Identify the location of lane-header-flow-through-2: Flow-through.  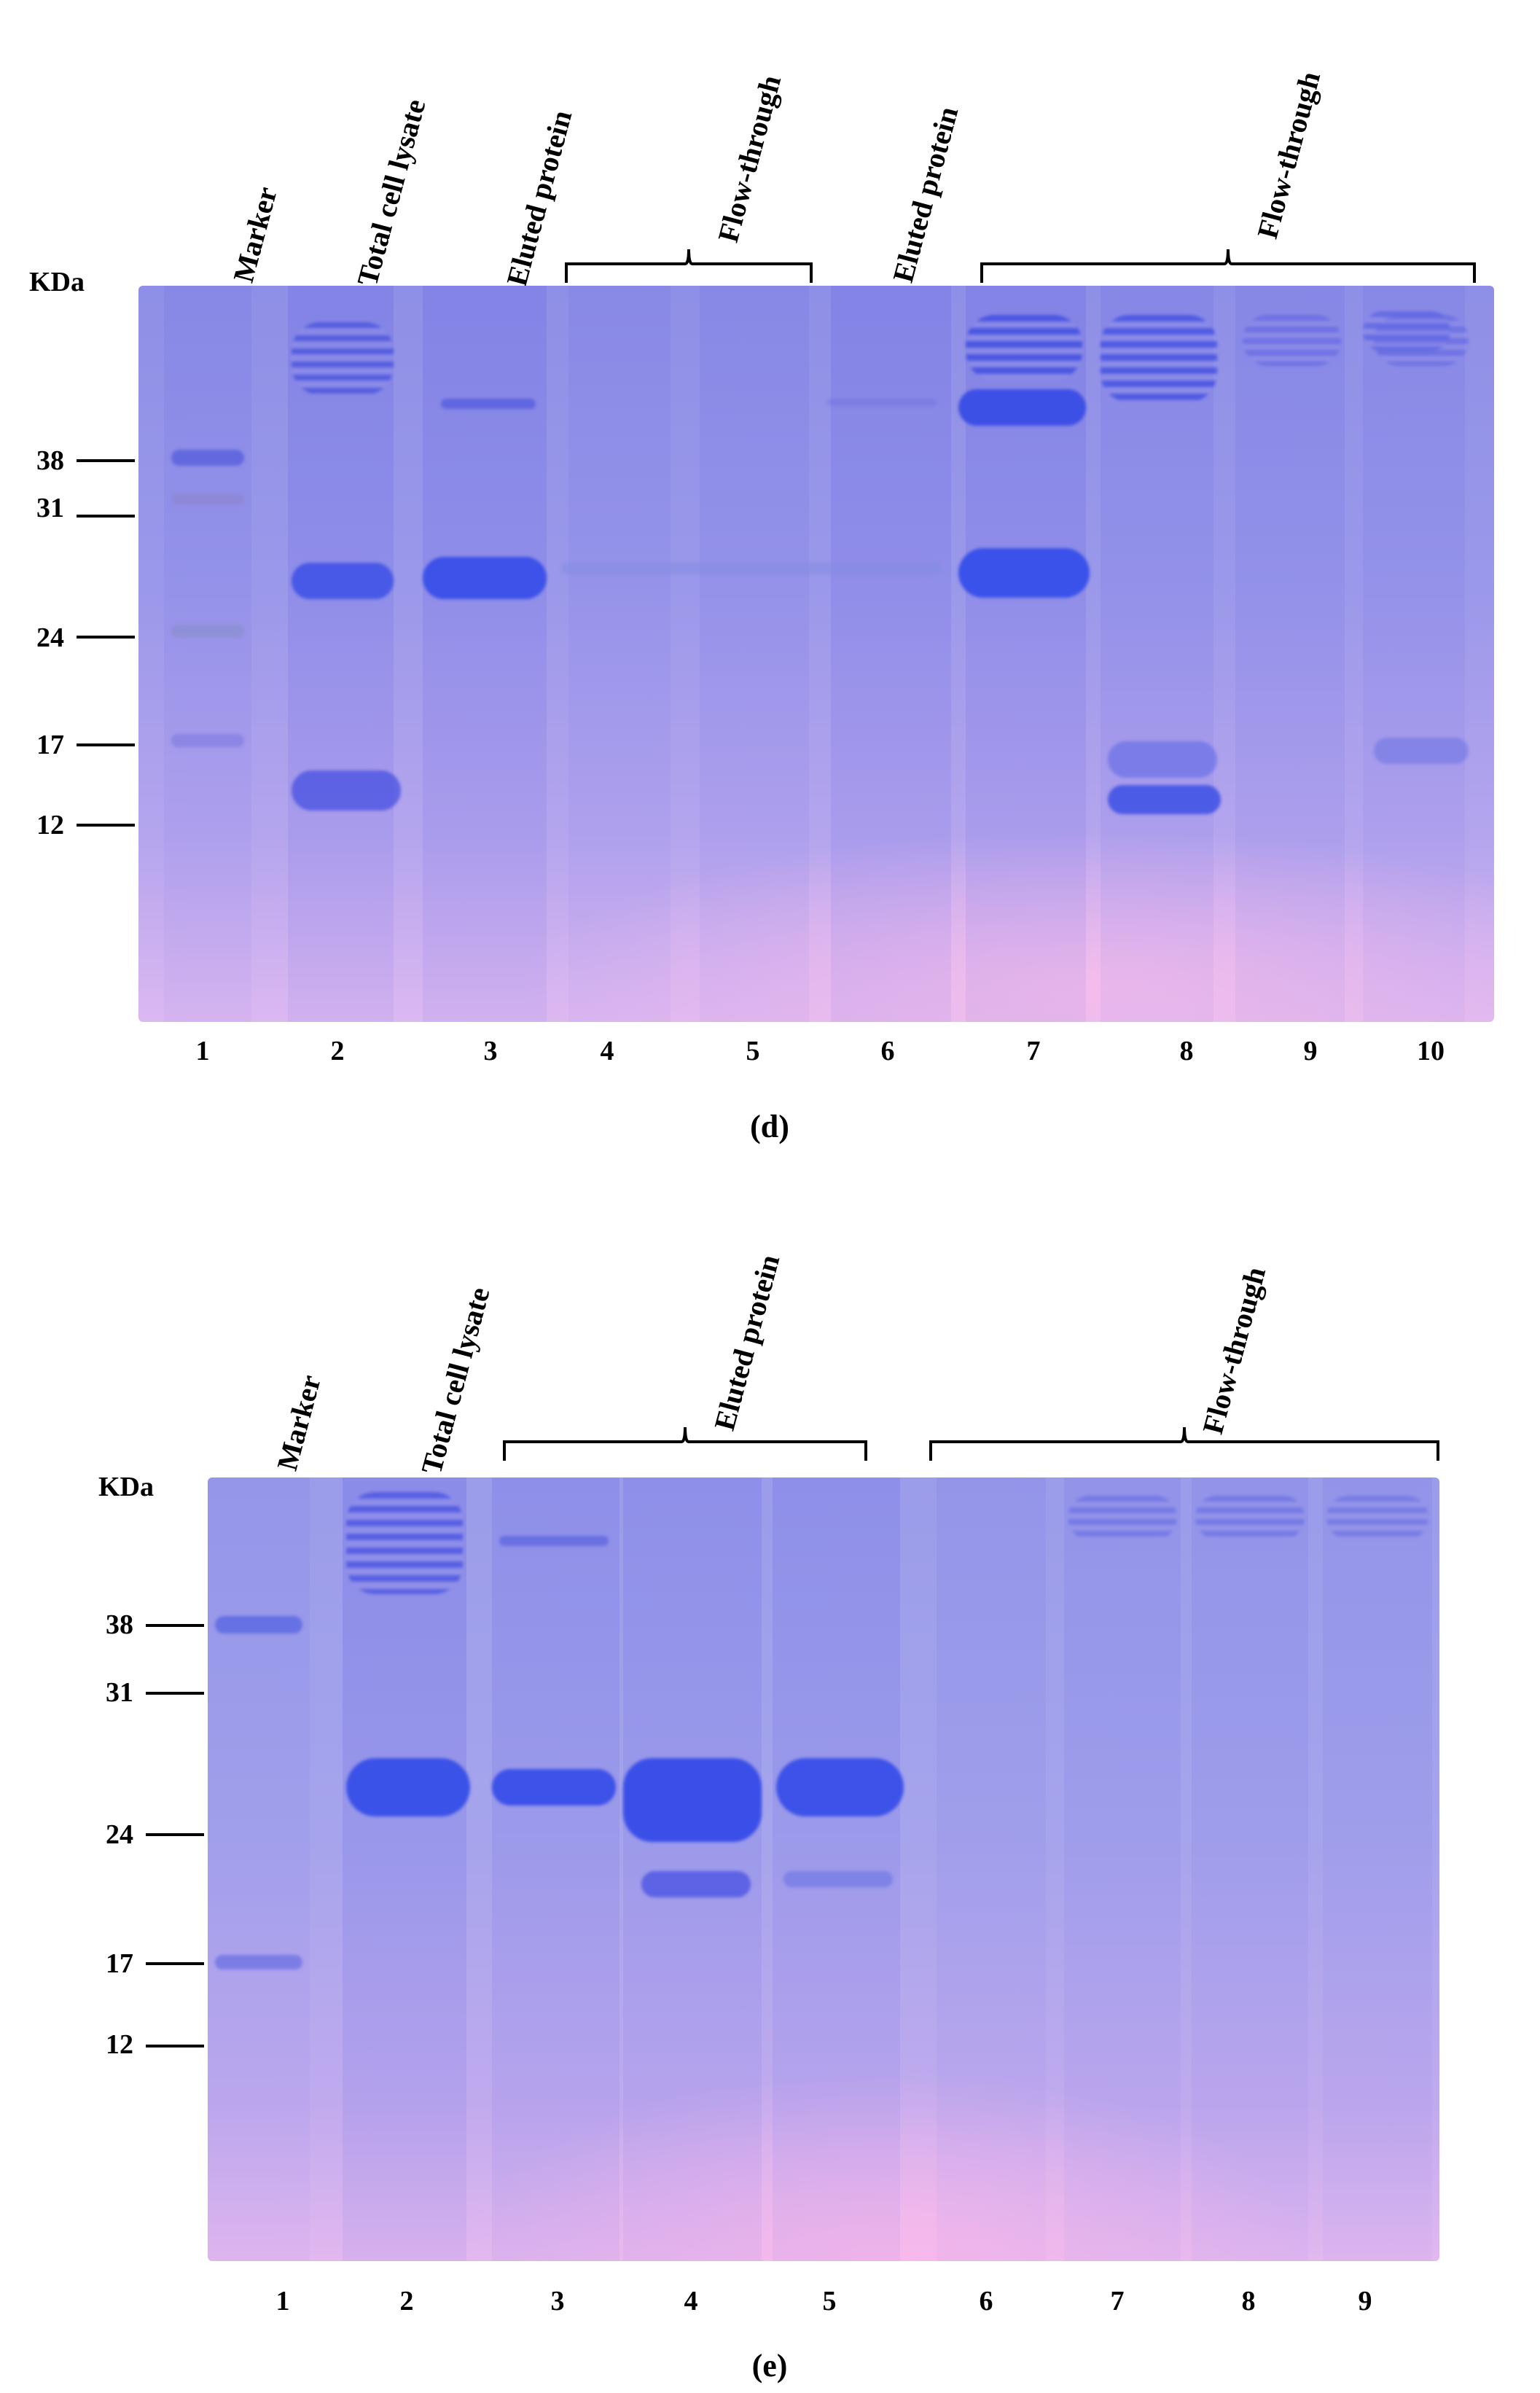
(1288, 155).